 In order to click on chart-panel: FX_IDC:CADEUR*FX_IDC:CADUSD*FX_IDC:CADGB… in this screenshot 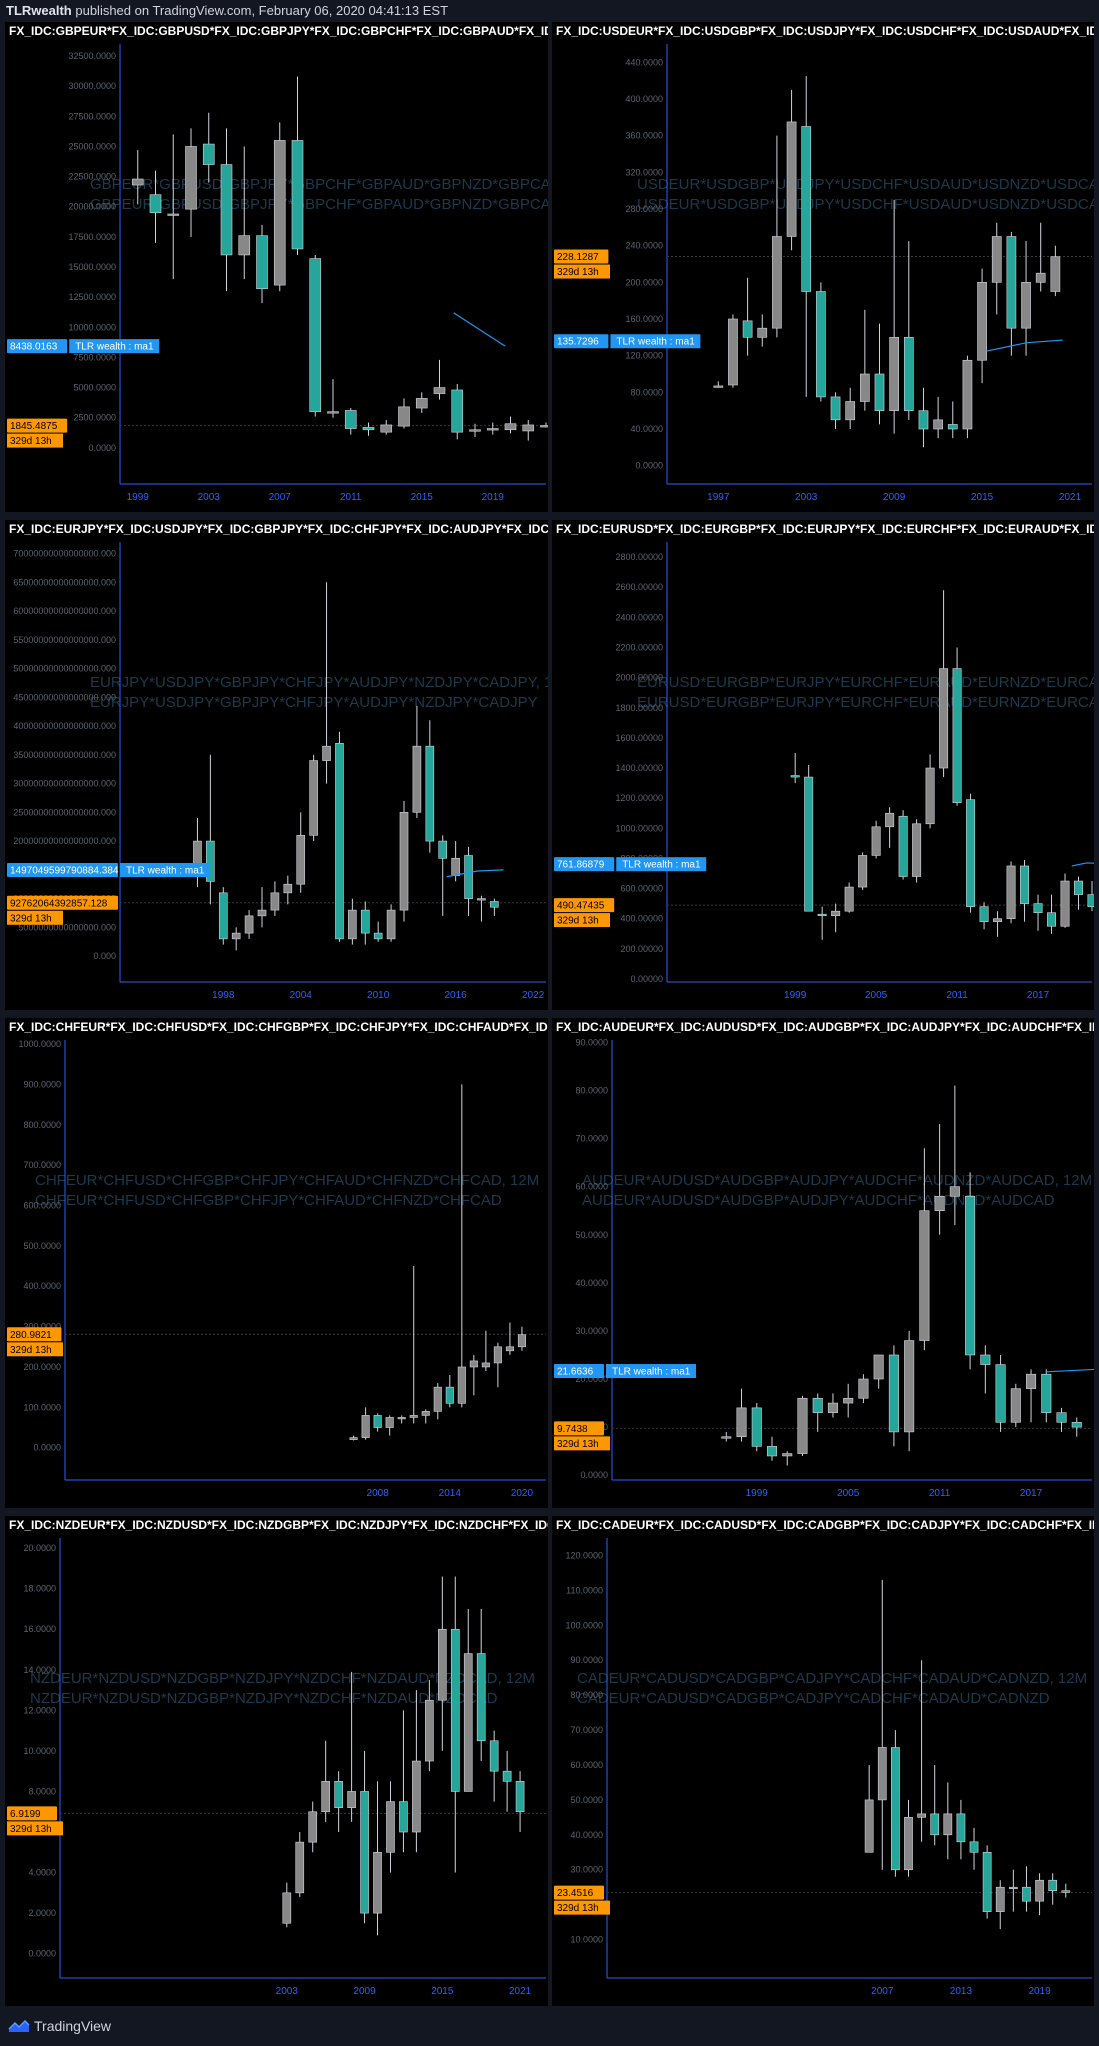, I will do `click(823, 1761)`.